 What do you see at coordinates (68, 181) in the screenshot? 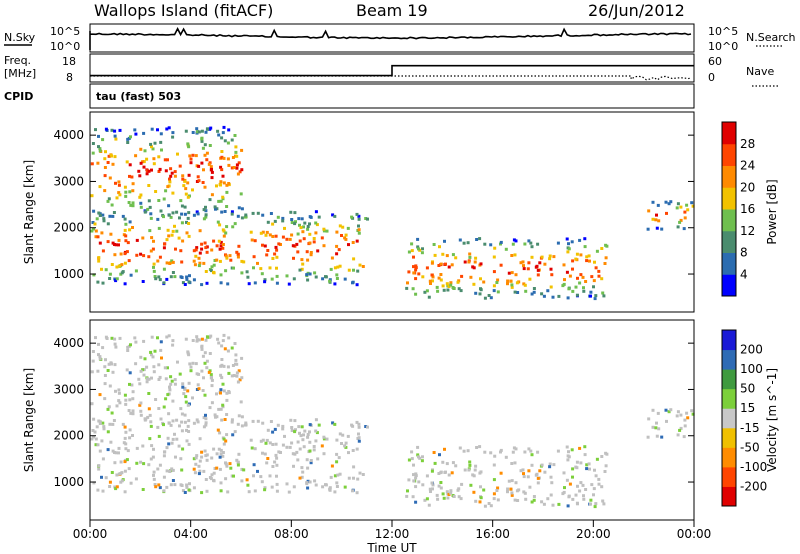
I see `power-ytick-label: 3000` at bounding box center [68, 181].